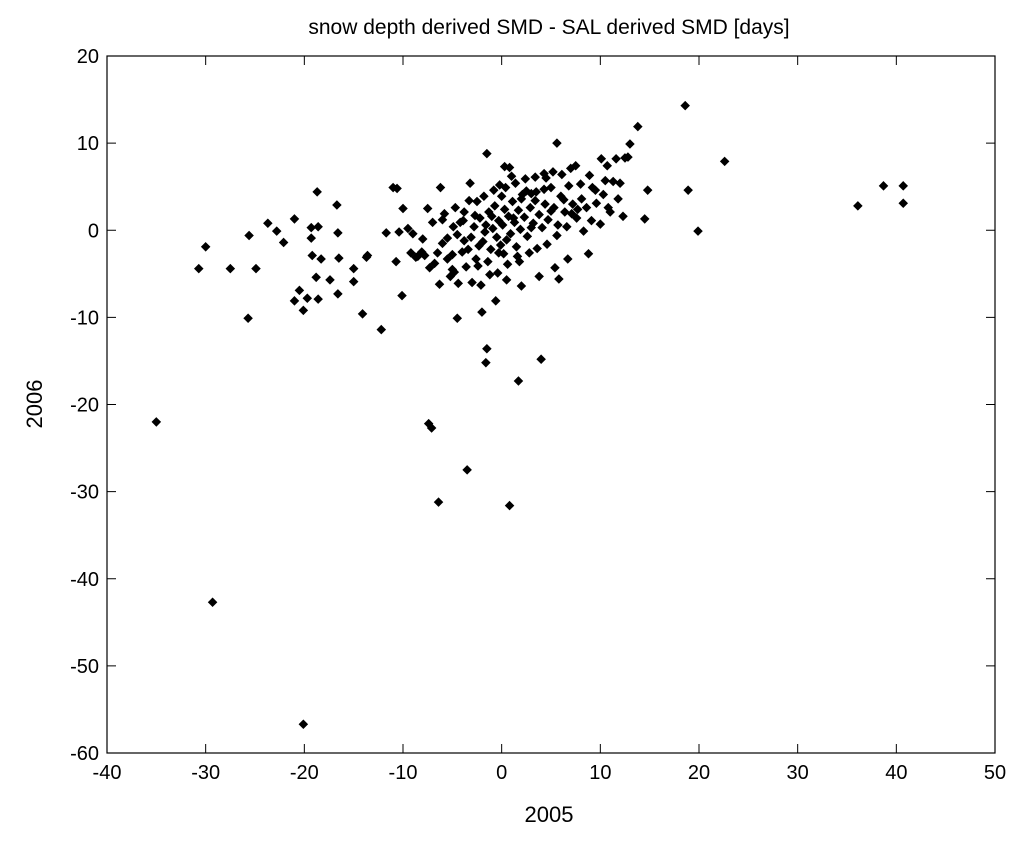 The height and width of the screenshot is (843, 1024). Describe the element at coordinates (34, 404) in the screenshot. I see `y-axis-label: 2006` at that location.